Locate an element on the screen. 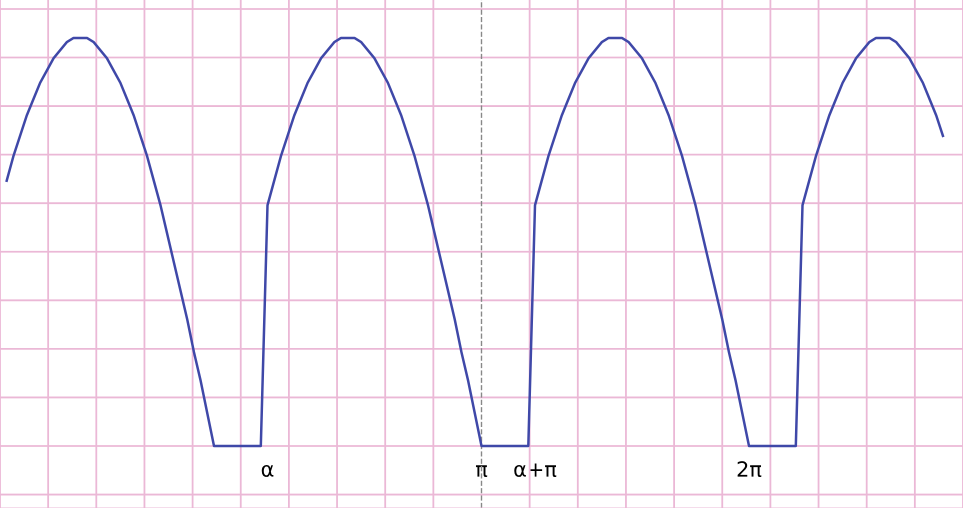 Image resolution: width=963 pixels, height=508 pixels. x-tick-label: α is located at coordinates (268, 470).